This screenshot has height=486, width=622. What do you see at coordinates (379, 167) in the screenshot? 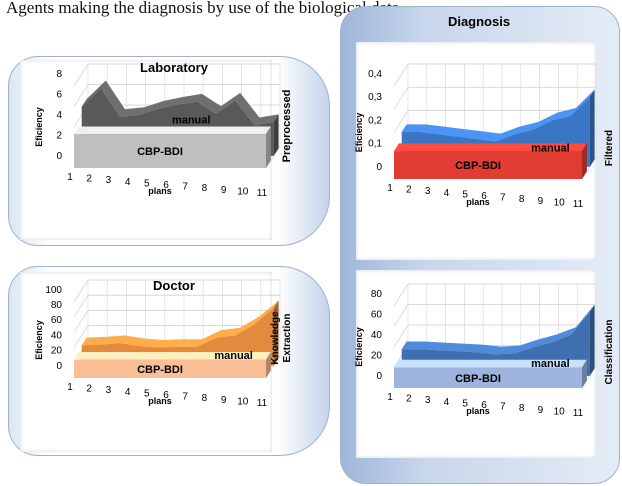
I see `filtered-y-tick: 0` at bounding box center [379, 167].